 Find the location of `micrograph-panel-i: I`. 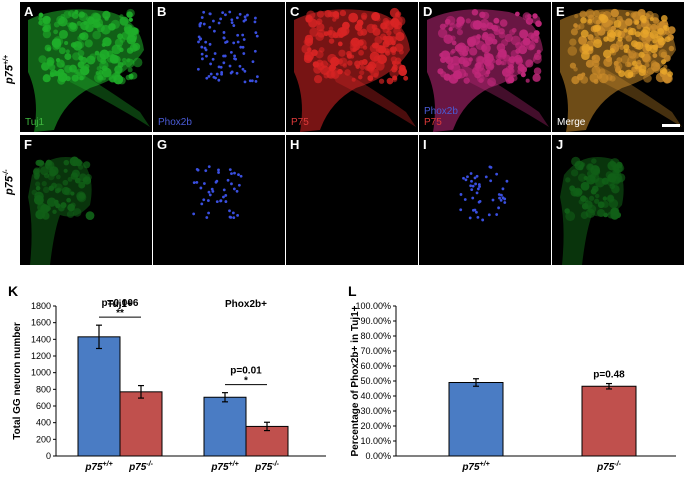

micrograph-panel-i: I is located at coordinates (485, 200).